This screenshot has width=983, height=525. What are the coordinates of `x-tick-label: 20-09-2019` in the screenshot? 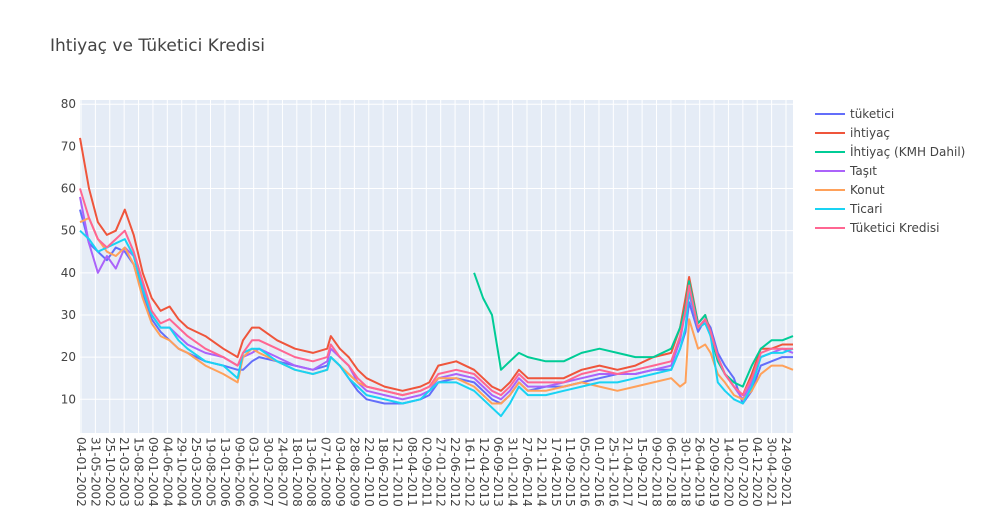 It's located at (714, 472).